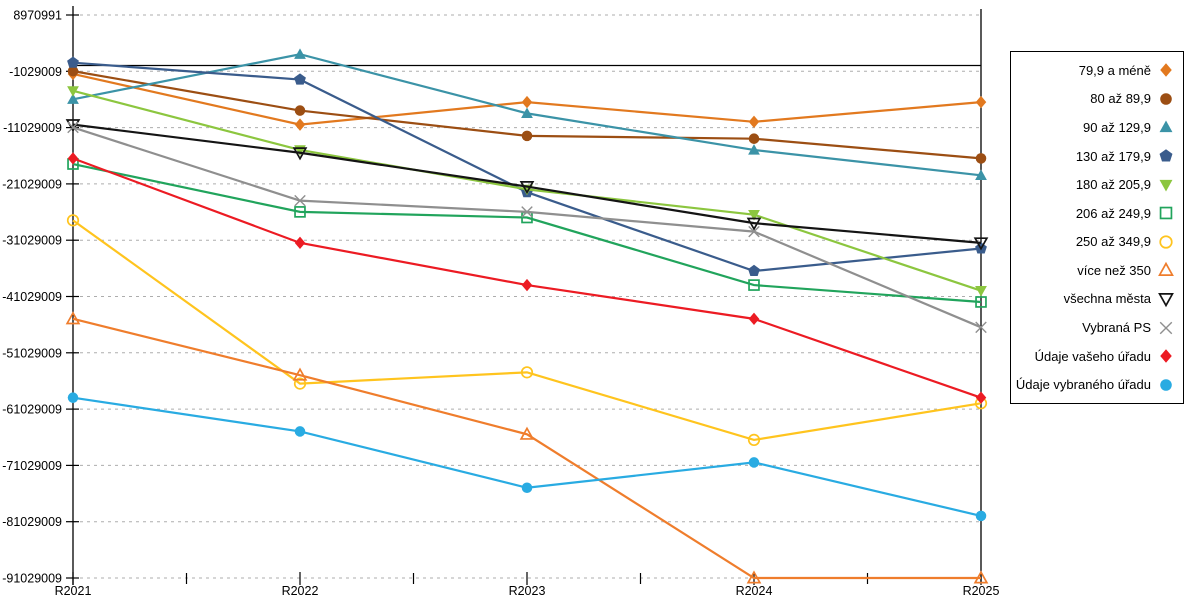  Describe the element at coordinates (1116, 328) in the screenshot. I see `legend-label: Vybraná PS` at that location.